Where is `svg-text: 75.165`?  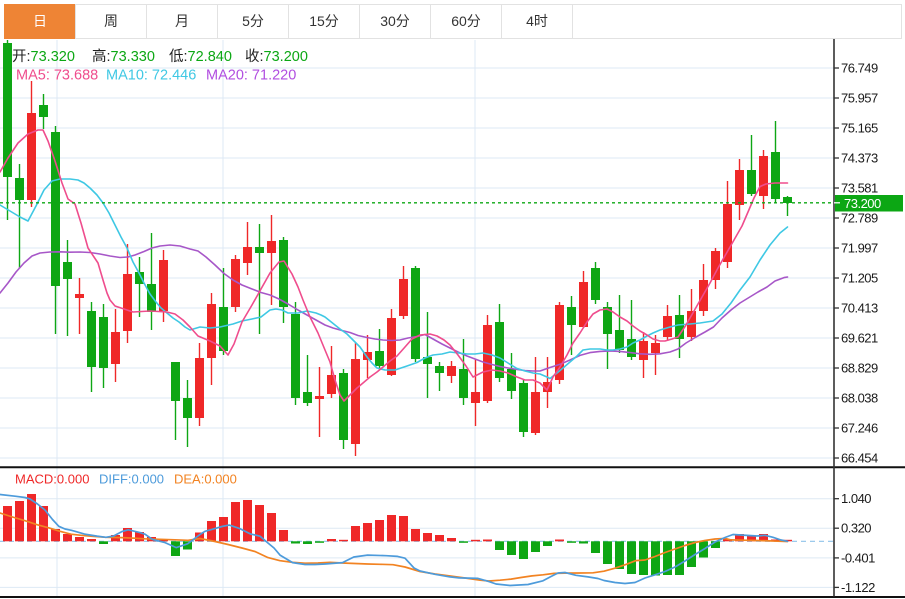 svg-text: 75.165 is located at coordinates (859, 128).